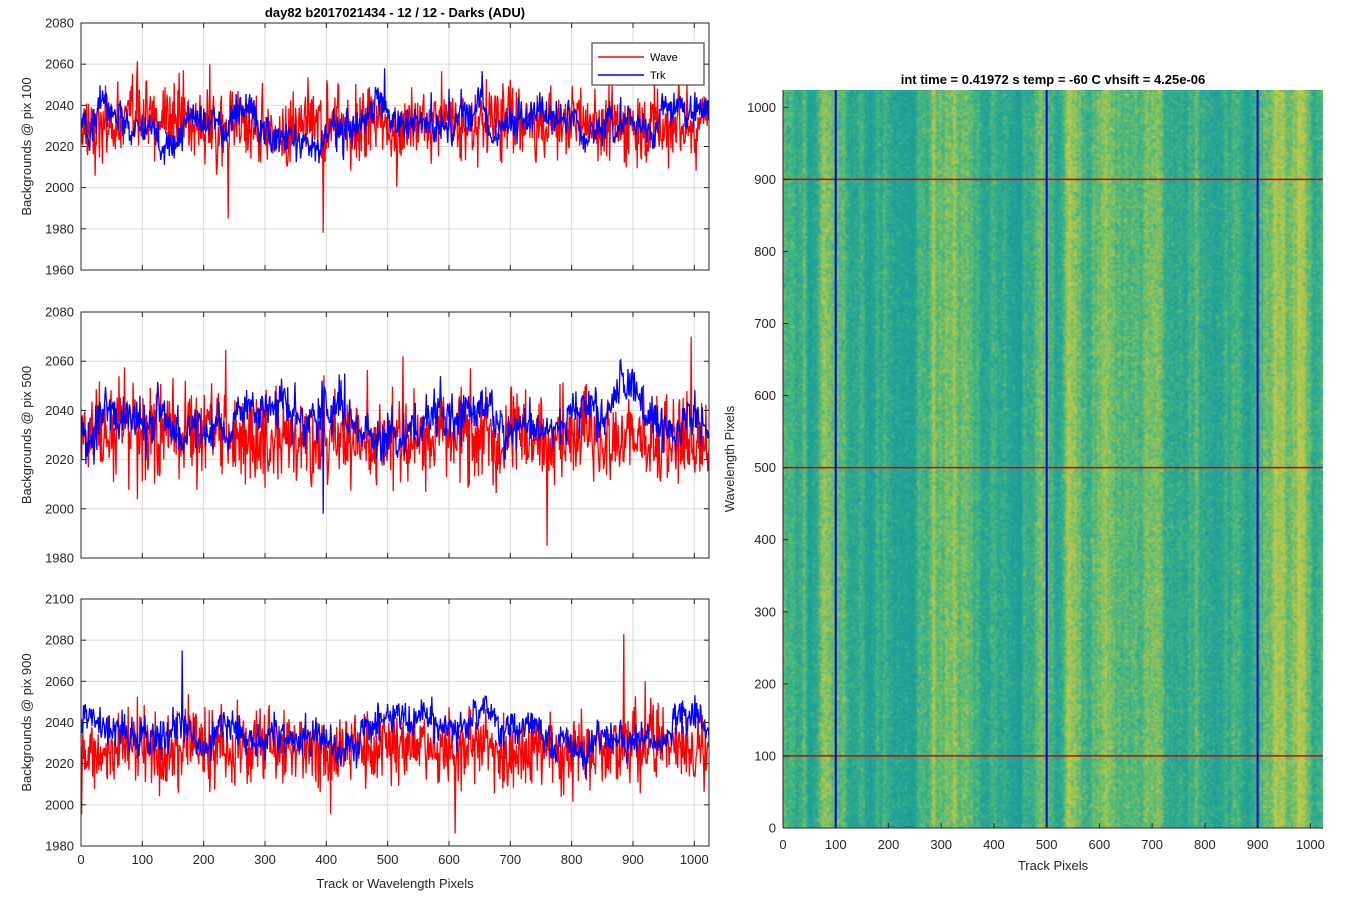 The image size is (1350, 900). I want to click on axes-frame, so click(395, 435).